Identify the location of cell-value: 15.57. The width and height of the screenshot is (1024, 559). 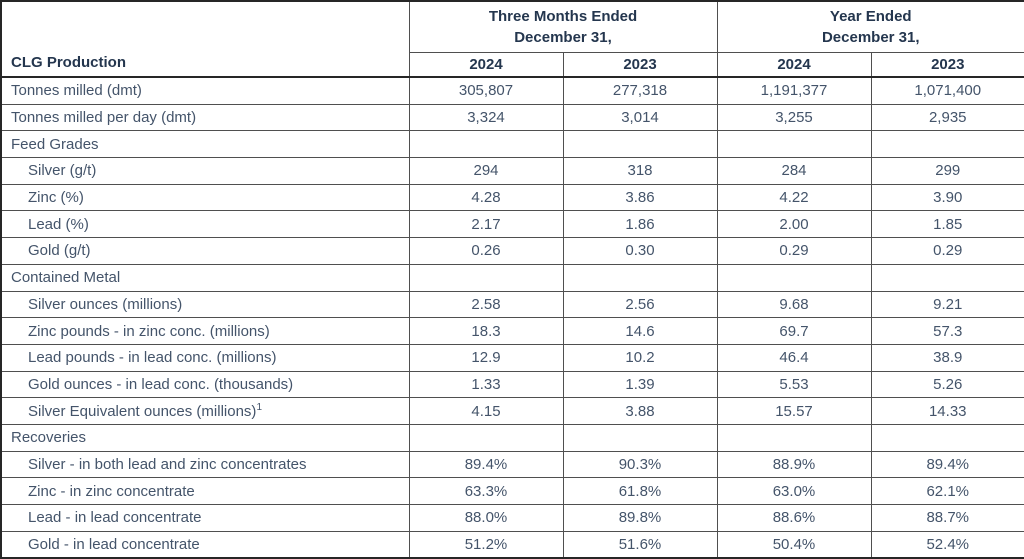
(794, 411).